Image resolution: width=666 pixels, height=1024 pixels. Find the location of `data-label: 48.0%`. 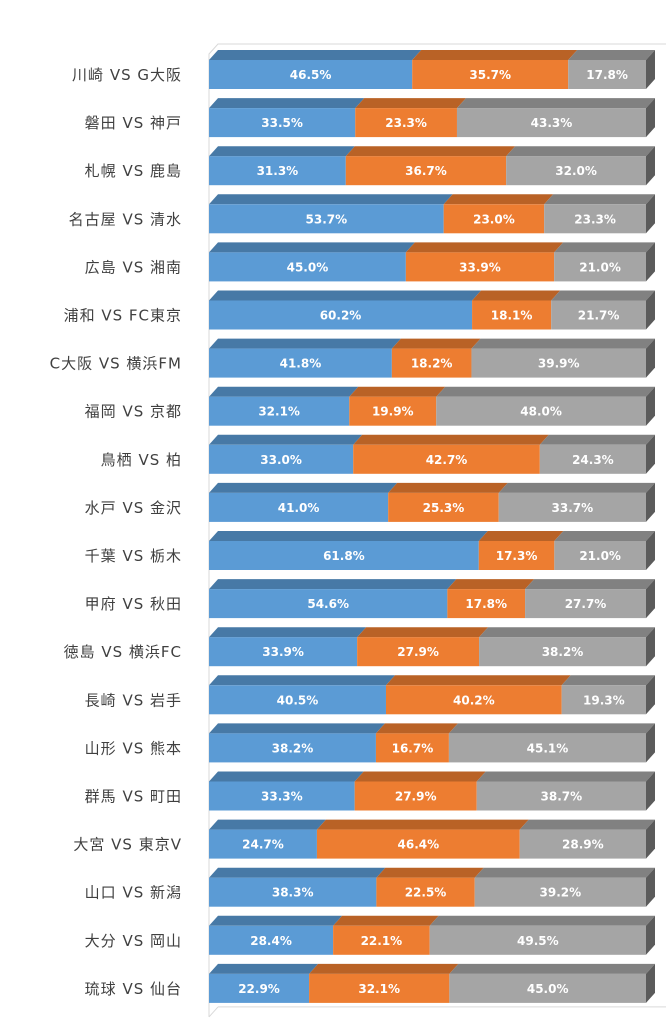

data-label: 48.0% is located at coordinates (541, 412).